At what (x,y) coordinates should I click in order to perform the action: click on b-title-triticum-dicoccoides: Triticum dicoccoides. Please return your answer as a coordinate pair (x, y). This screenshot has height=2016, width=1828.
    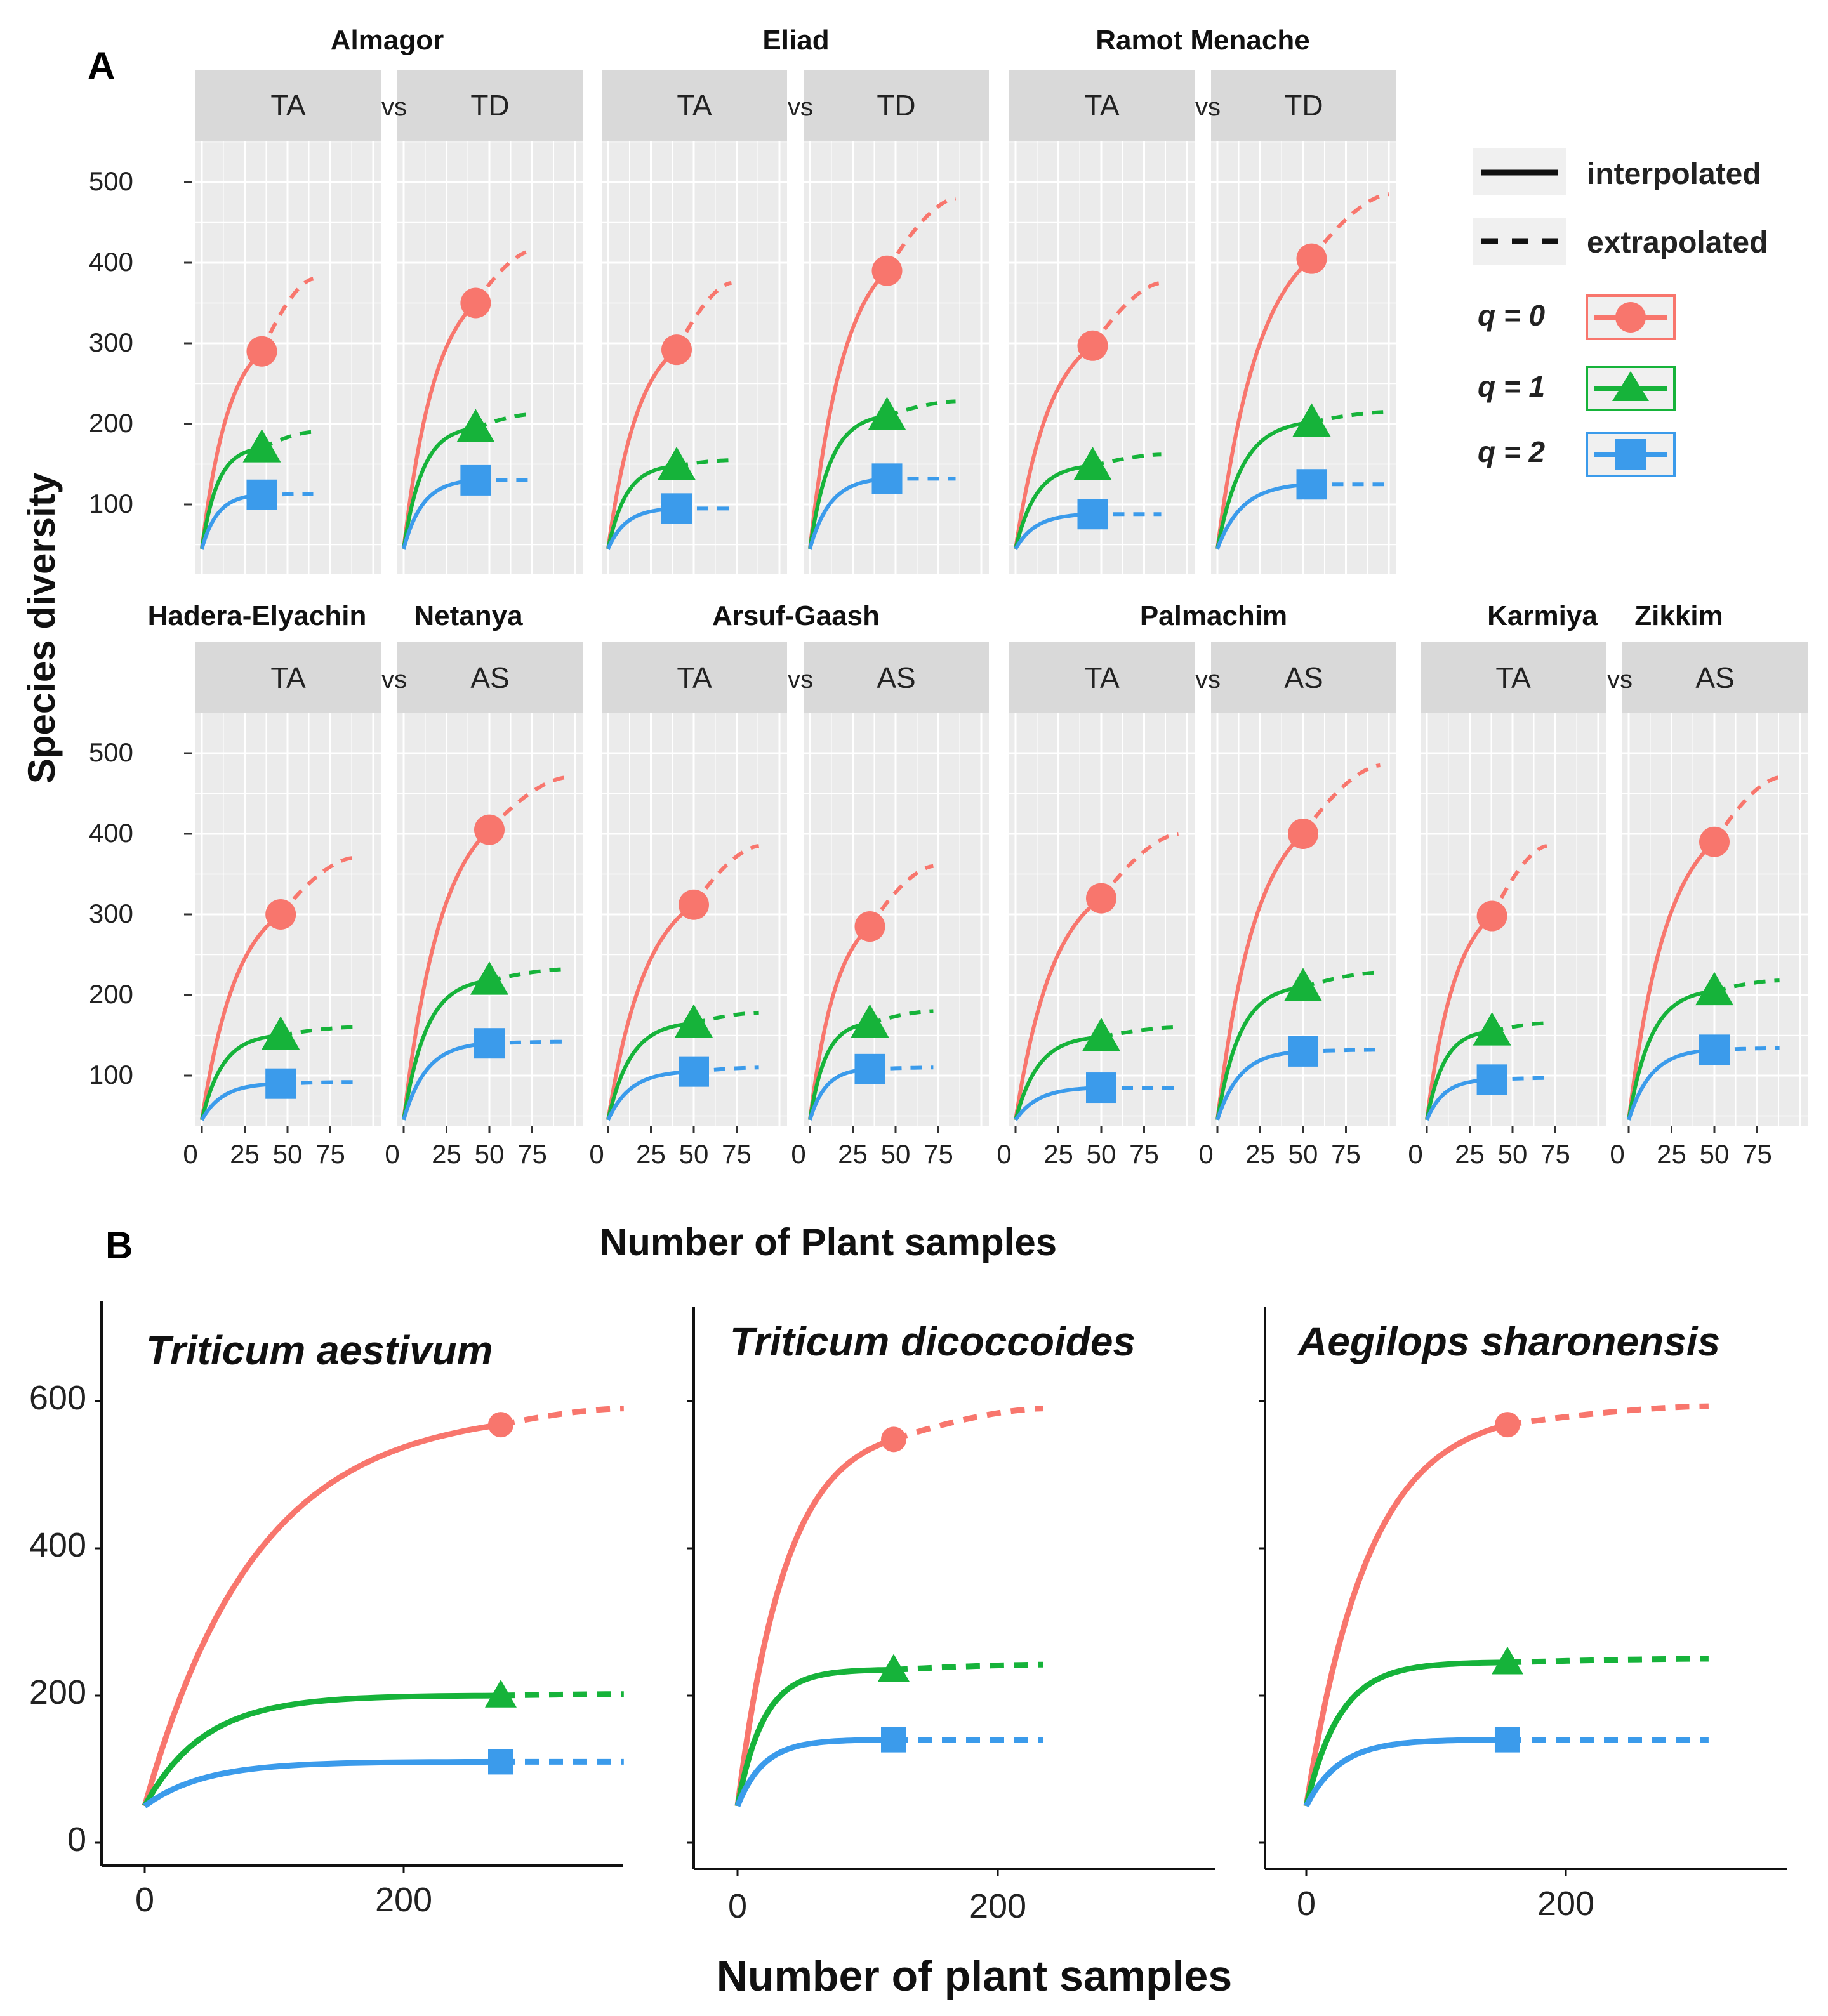
    Looking at the image, I should click on (933, 1342).